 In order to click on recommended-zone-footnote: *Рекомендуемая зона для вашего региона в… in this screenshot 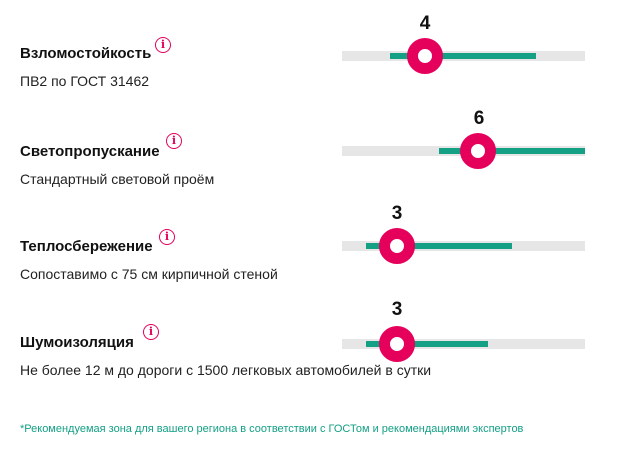, I will do `click(272, 429)`.